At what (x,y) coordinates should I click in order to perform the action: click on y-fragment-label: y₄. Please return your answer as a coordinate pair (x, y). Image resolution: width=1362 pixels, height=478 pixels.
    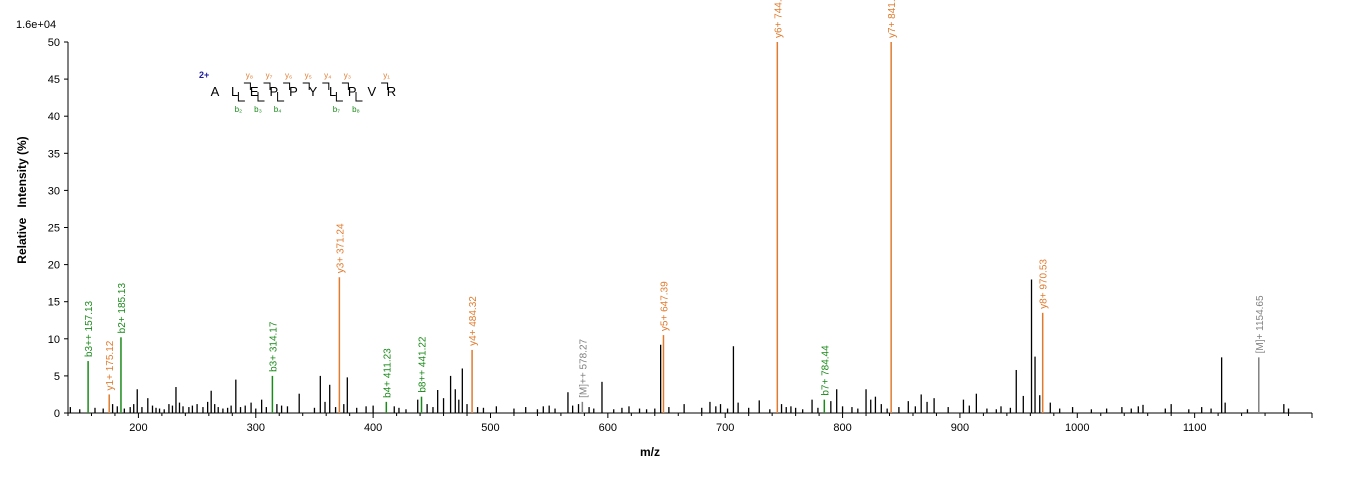
    Looking at the image, I should click on (327, 75).